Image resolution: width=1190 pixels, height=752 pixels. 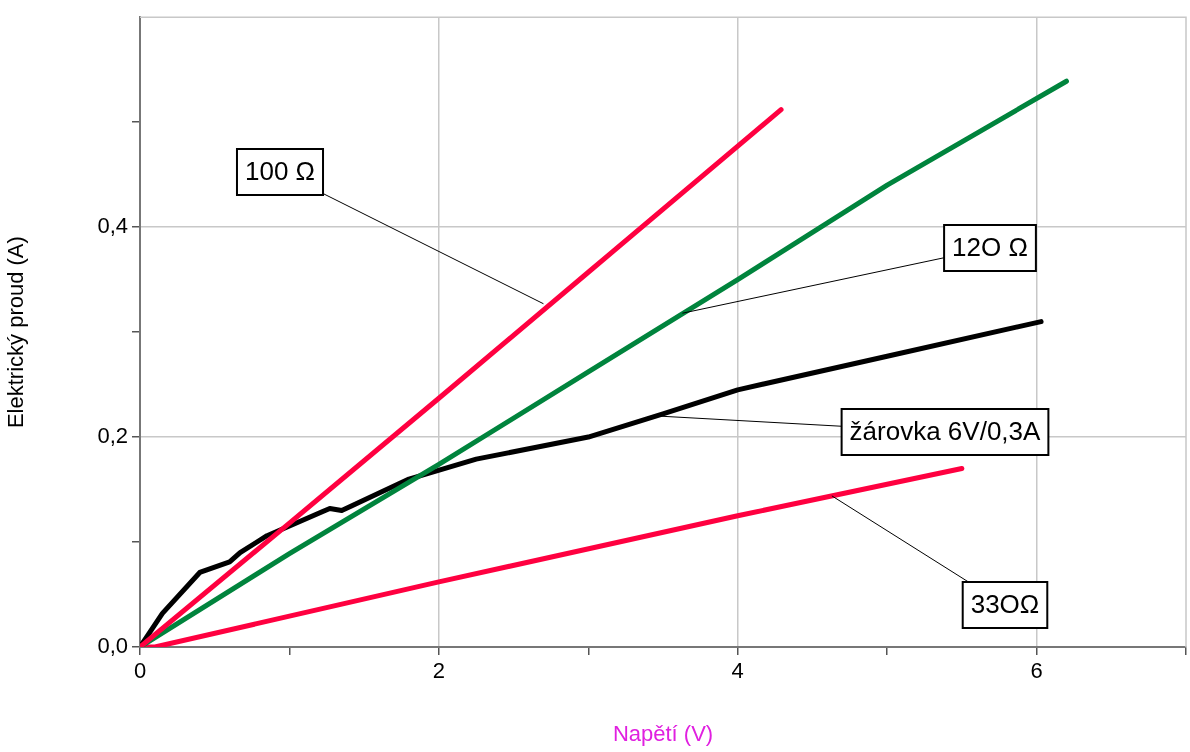 I want to click on annotation: 33OΩ, so click(x=1005, y=604).